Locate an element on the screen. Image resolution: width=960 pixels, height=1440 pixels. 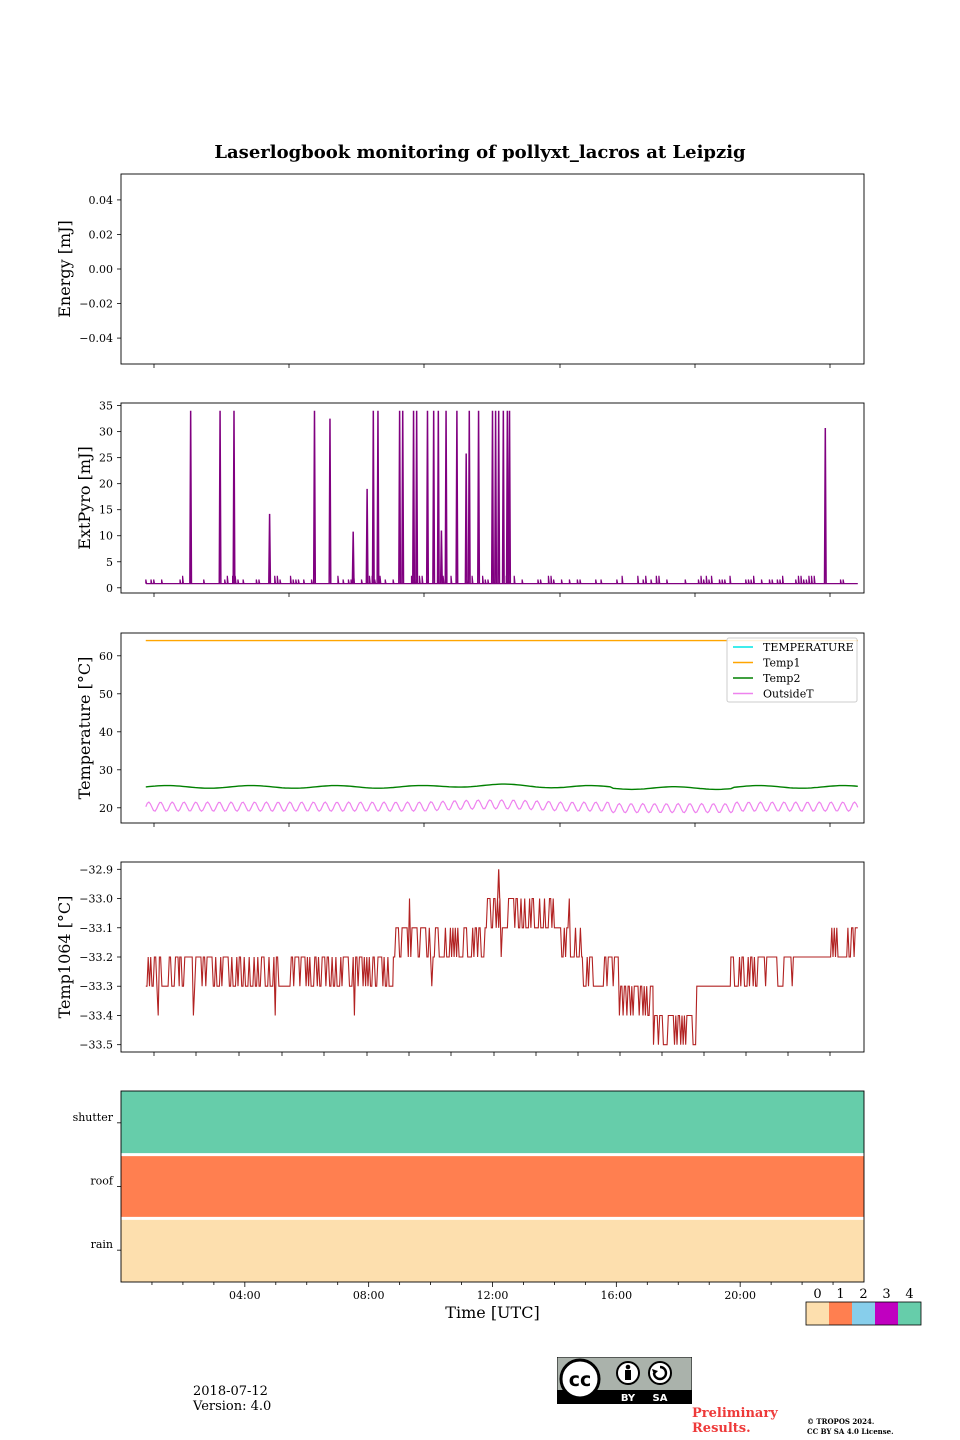
copyright-notice: © TROPOS 2024. CC BY SA 4.0 License. is located at coordinates (850, 1427).